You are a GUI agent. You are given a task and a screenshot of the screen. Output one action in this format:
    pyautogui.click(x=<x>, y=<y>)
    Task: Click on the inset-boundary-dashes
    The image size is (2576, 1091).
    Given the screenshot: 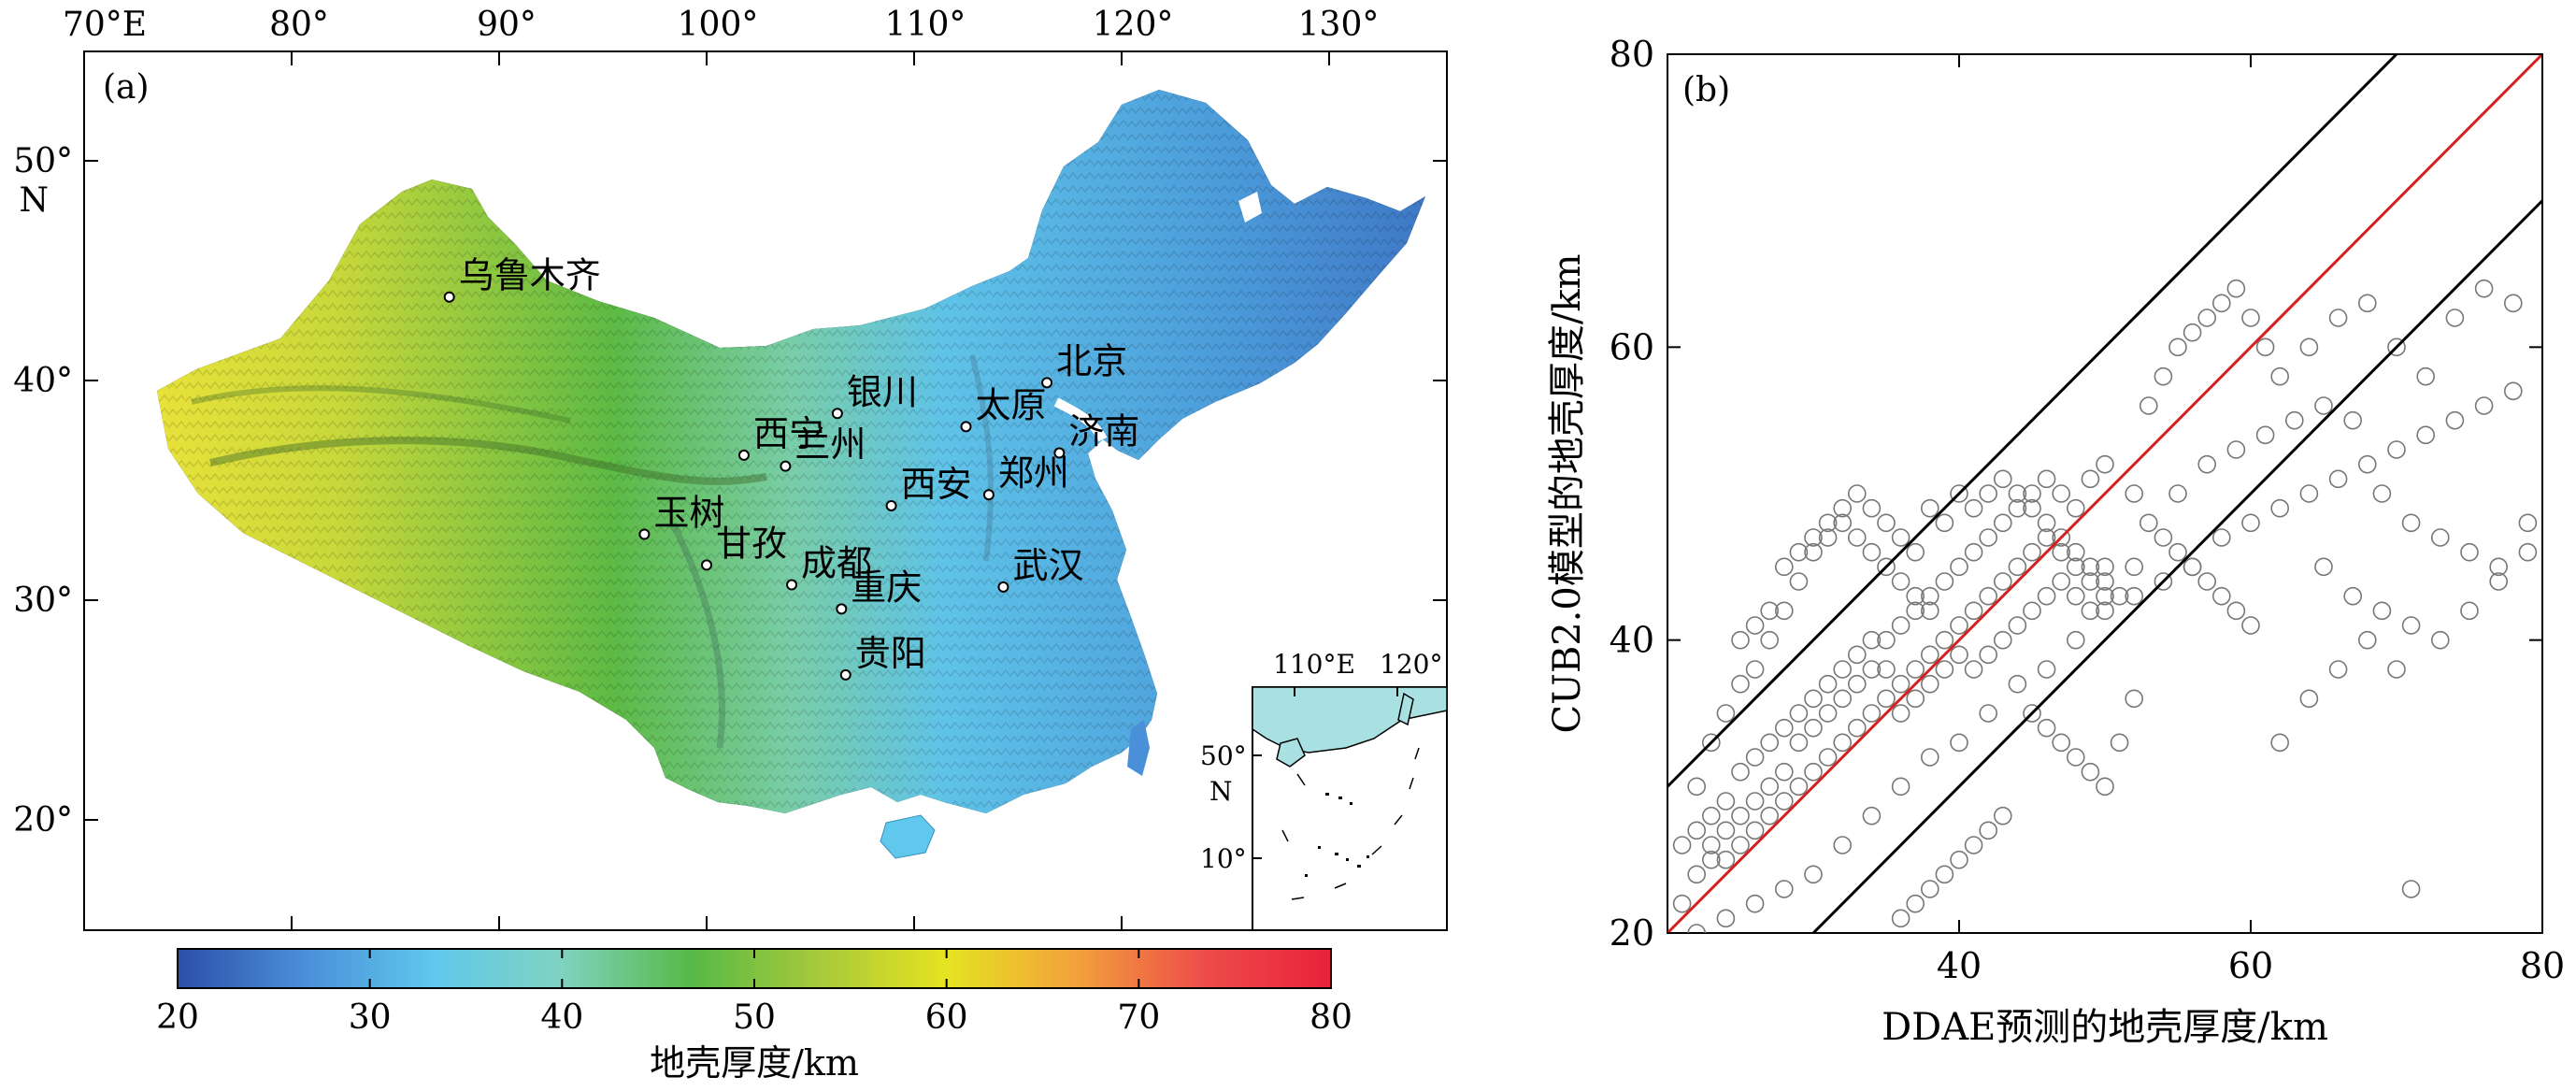 What is the action you would take?
    pyautogui.click(x=1350, y=823)
    